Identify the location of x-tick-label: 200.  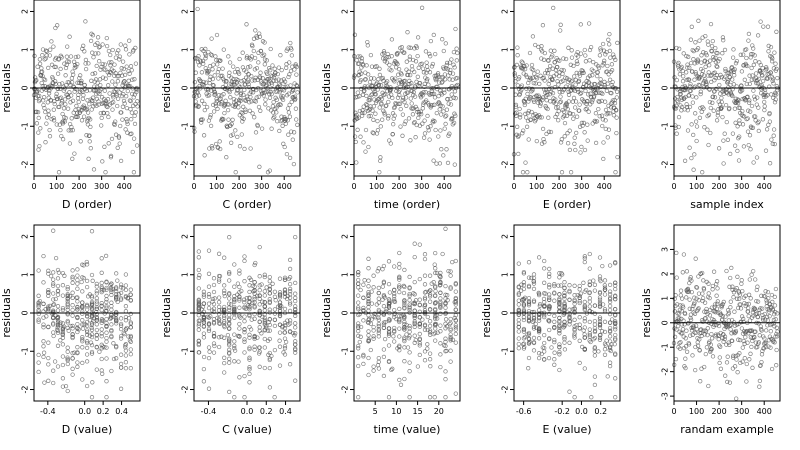
(558, 186).